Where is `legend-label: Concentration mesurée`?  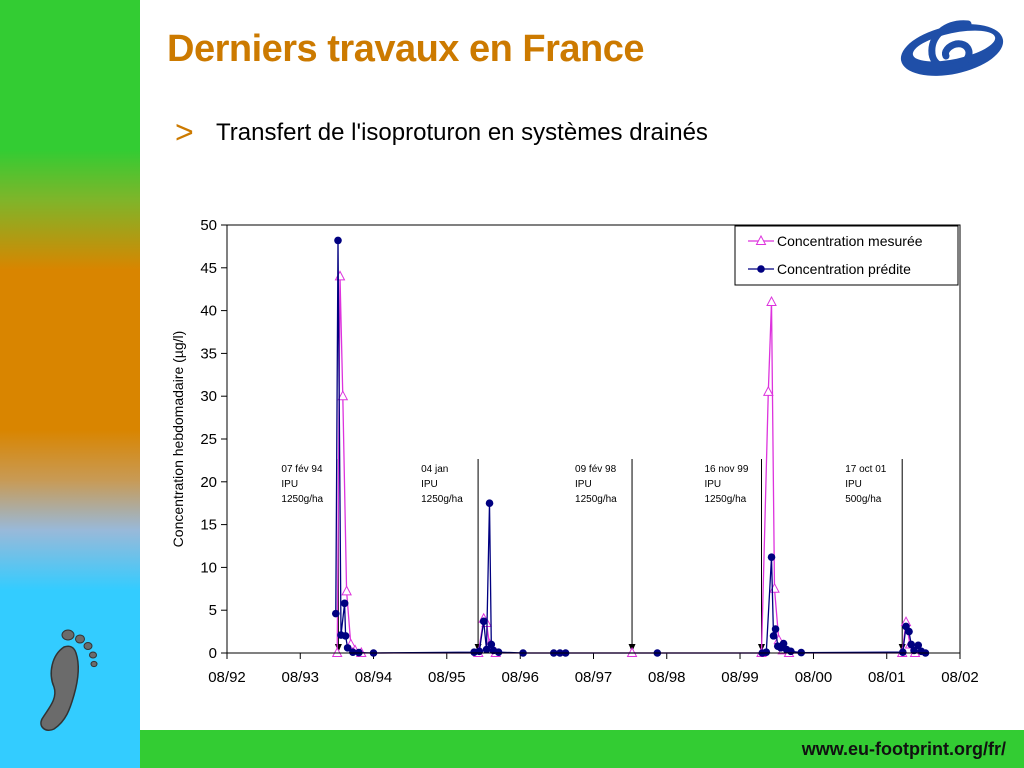
legend-label: Concentration mesurée is located at coordinates (850, 241).